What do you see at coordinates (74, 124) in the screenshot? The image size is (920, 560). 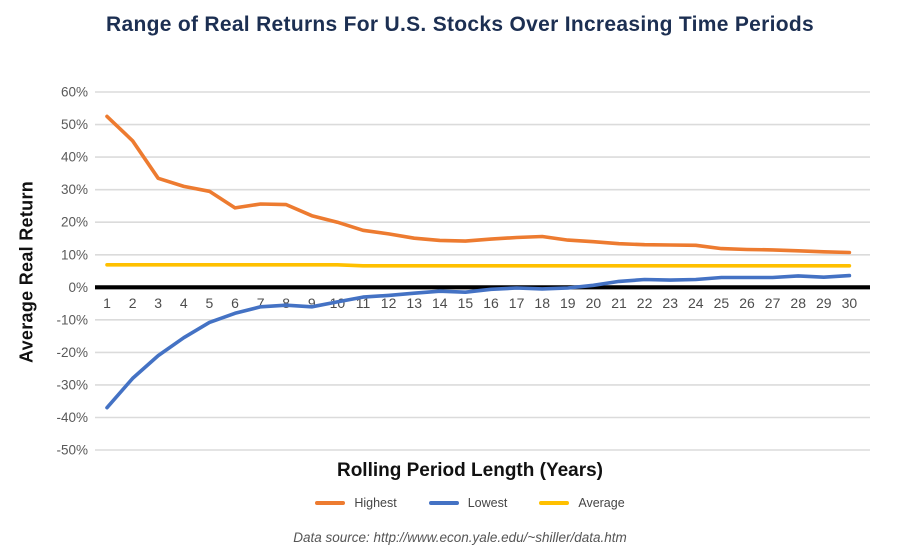 I see `y-tick-label: 50%` at bounding box center [74, 124].